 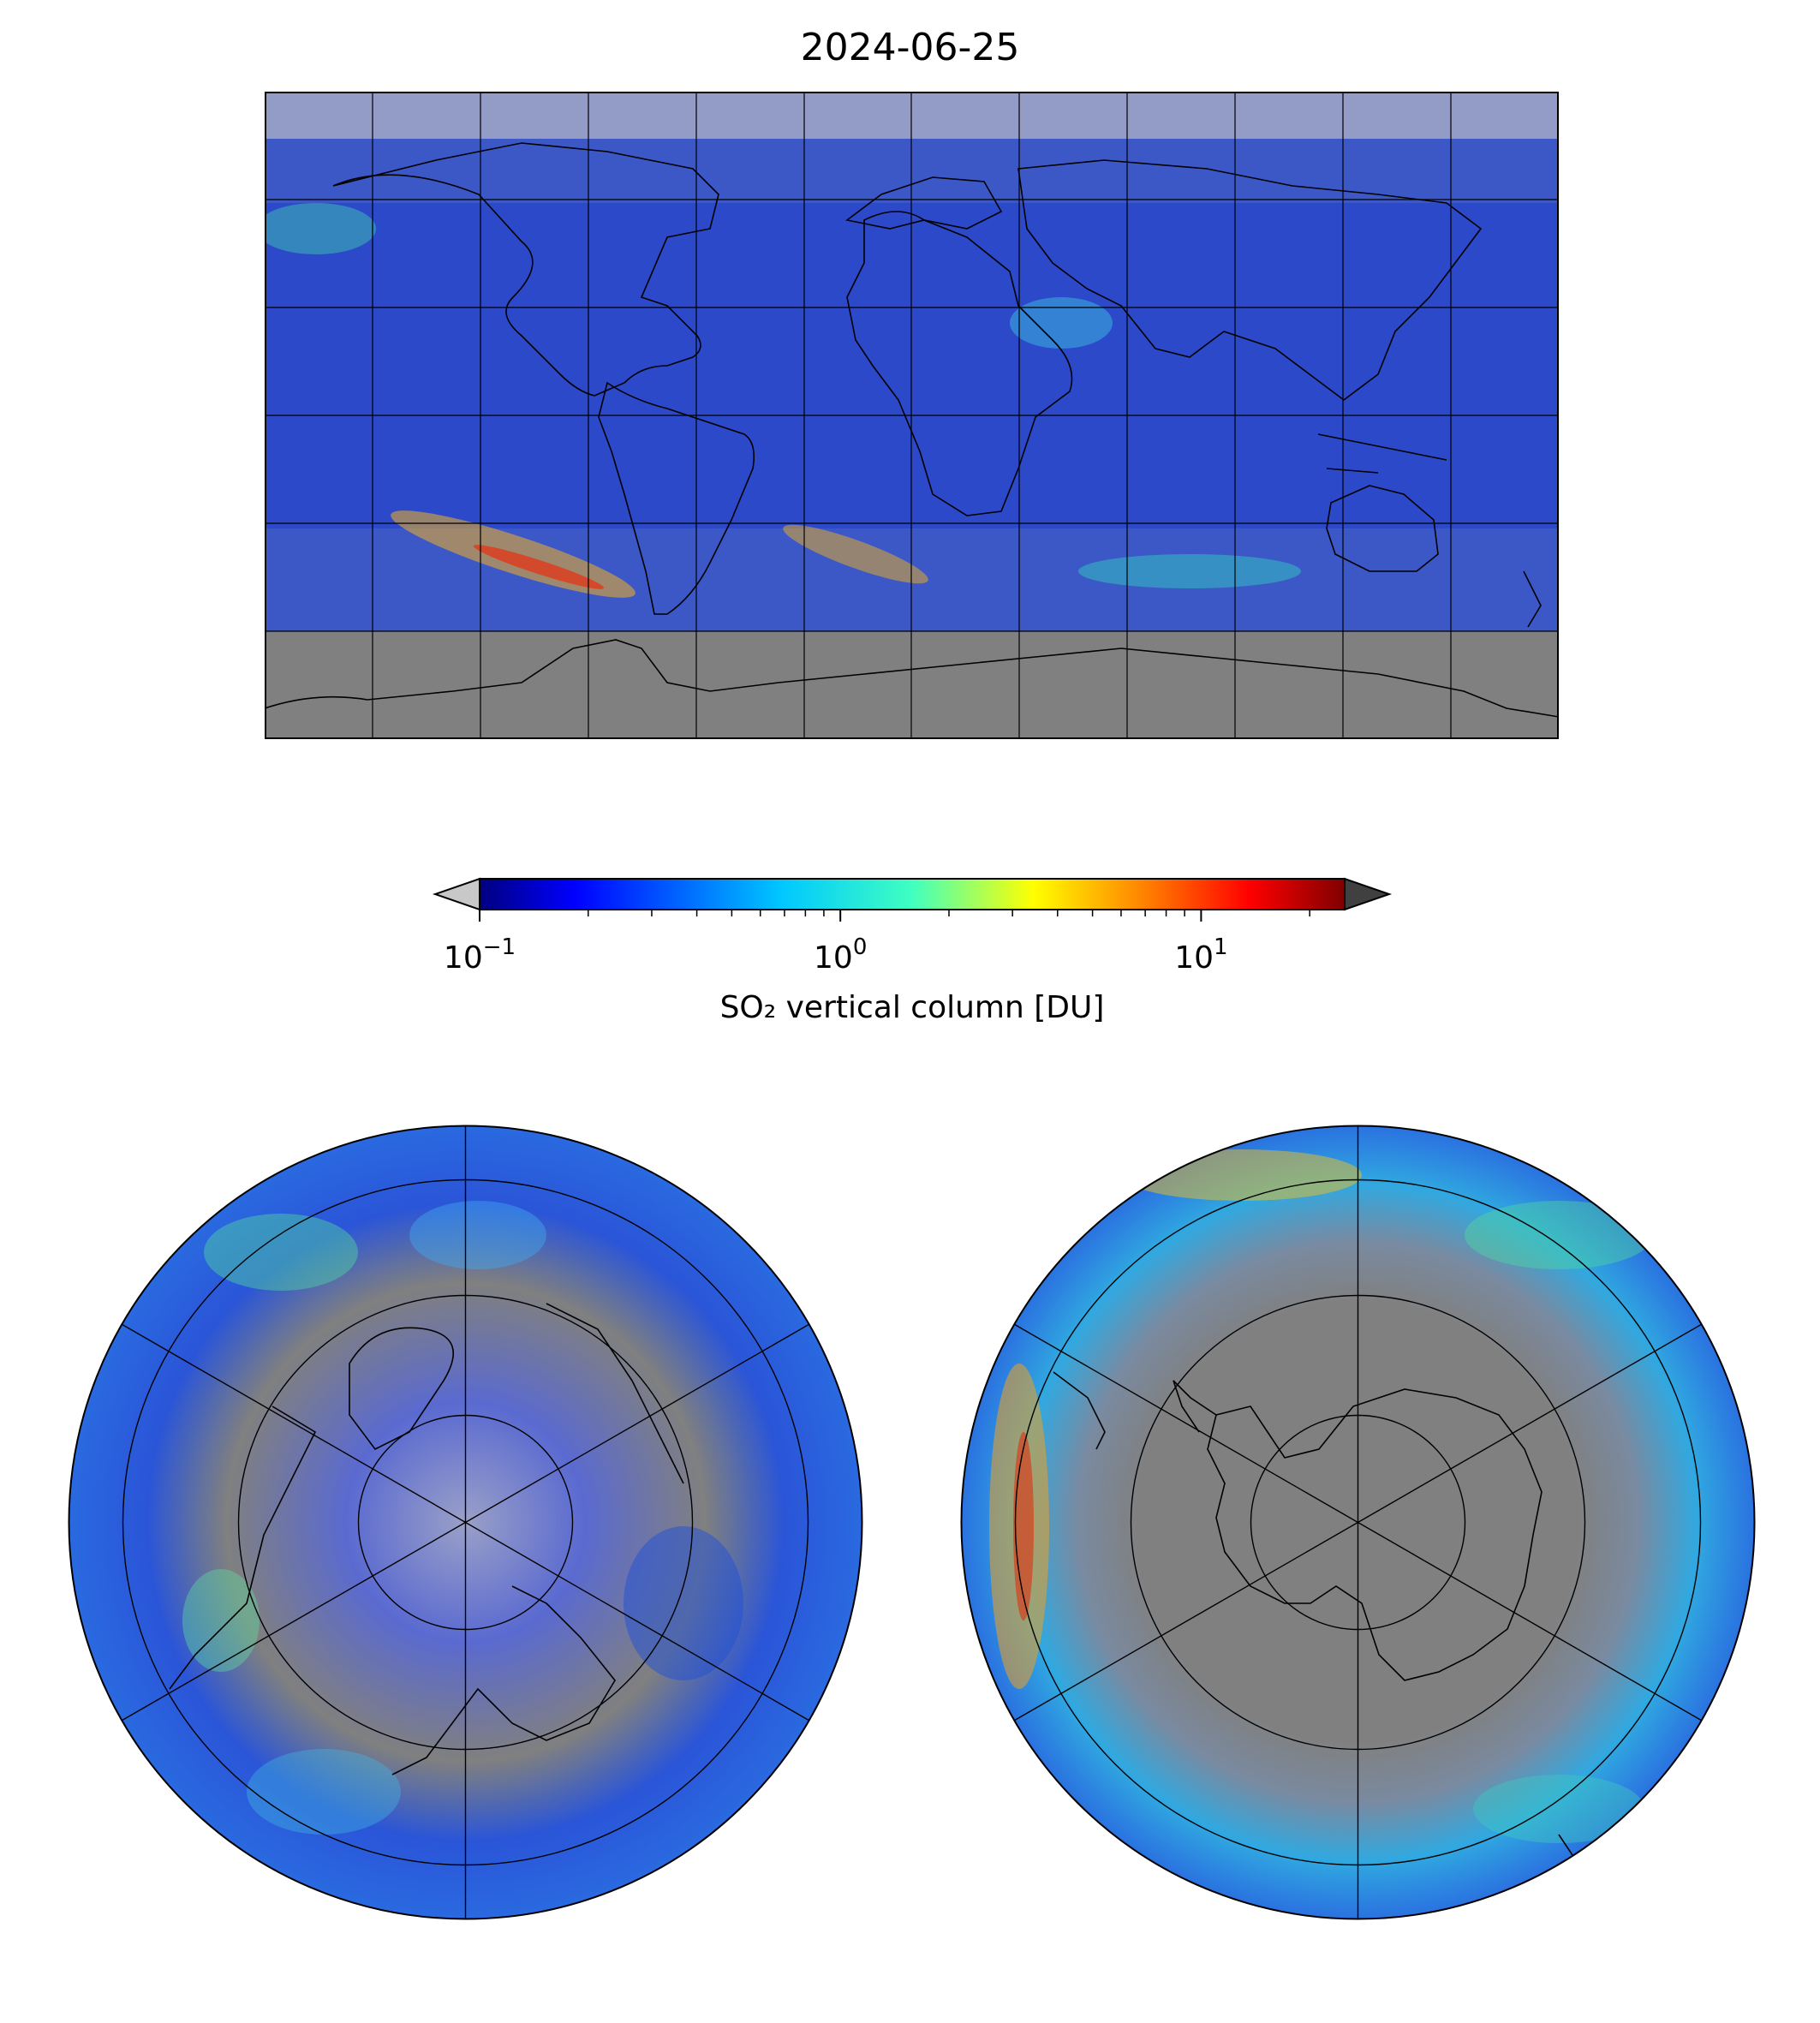 I want to click on plume-south-pacific, so click(x=1189, y=571).